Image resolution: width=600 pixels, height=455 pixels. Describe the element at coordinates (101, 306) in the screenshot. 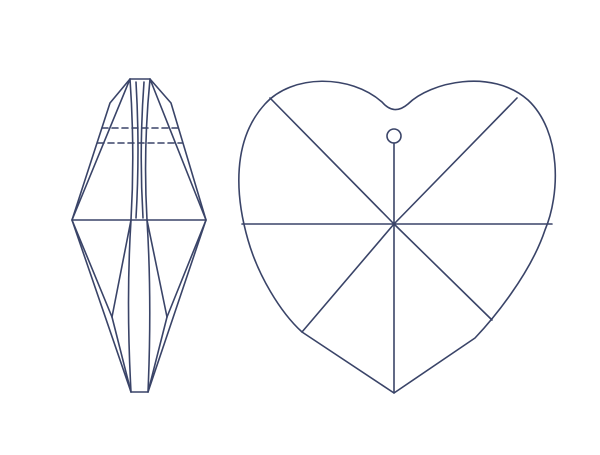

I see `side-lower-facet-left` at that location.